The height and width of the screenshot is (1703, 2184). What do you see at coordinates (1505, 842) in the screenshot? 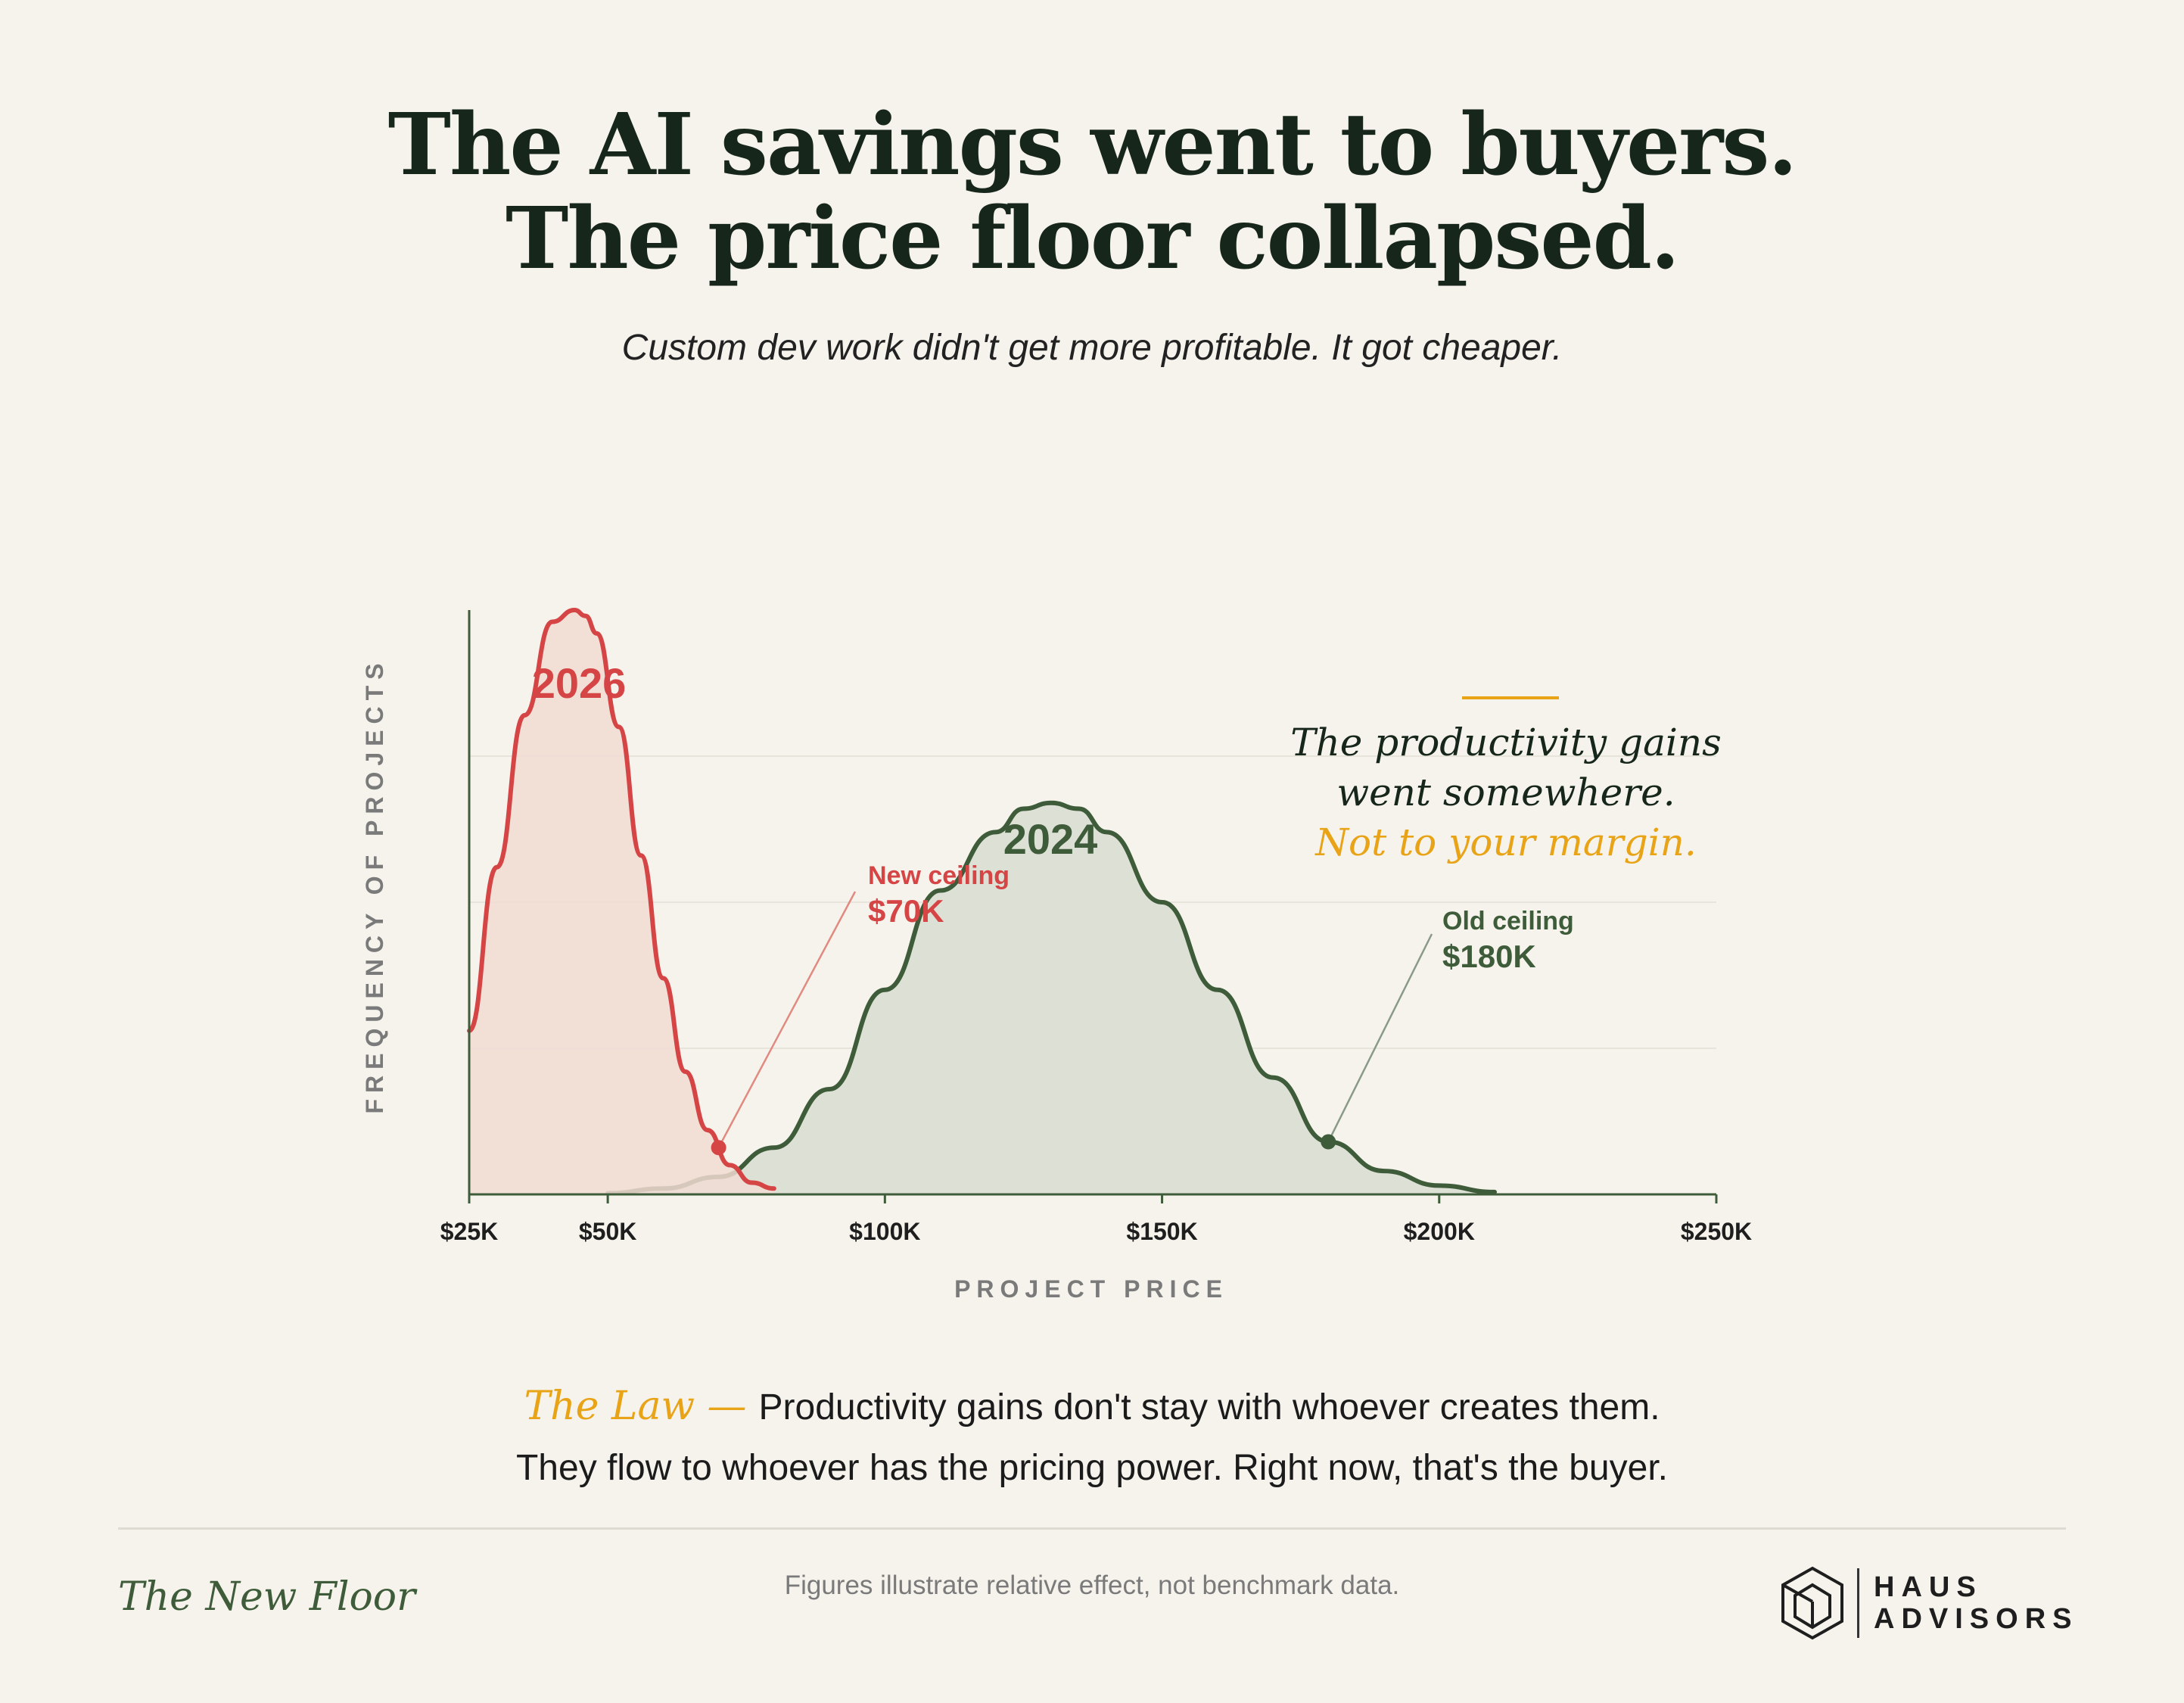
I see `annotation-line-3: Not to your margin.` at bounding box center [1505, 842].